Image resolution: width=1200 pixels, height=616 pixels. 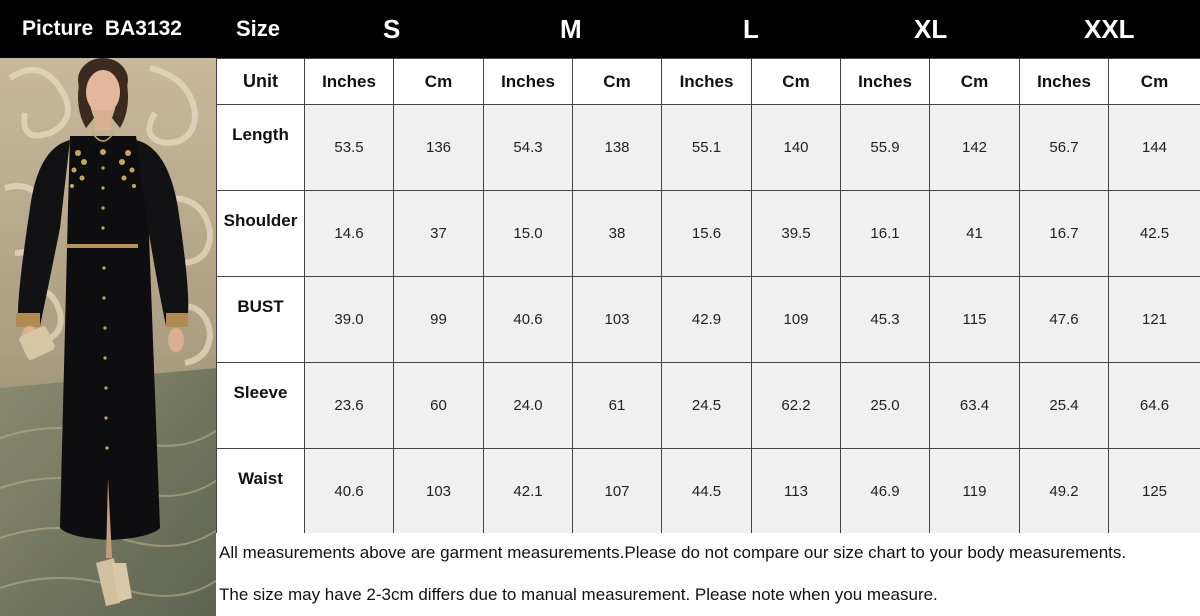 What do you see at coordinates (1154, 405) in the screenshot?
I see `table-cell: 64.6` at bounding box center [1154, 405].